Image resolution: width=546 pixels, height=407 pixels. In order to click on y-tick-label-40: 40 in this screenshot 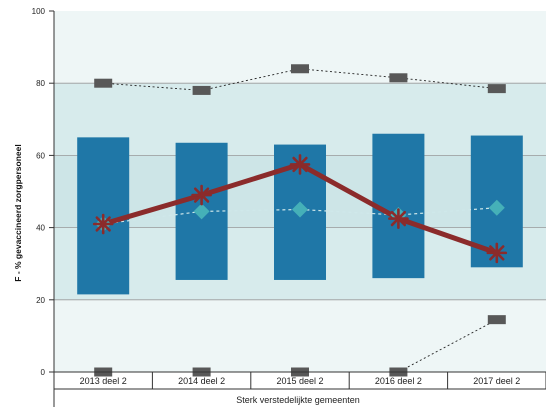, I will do `click(40, 228)`.